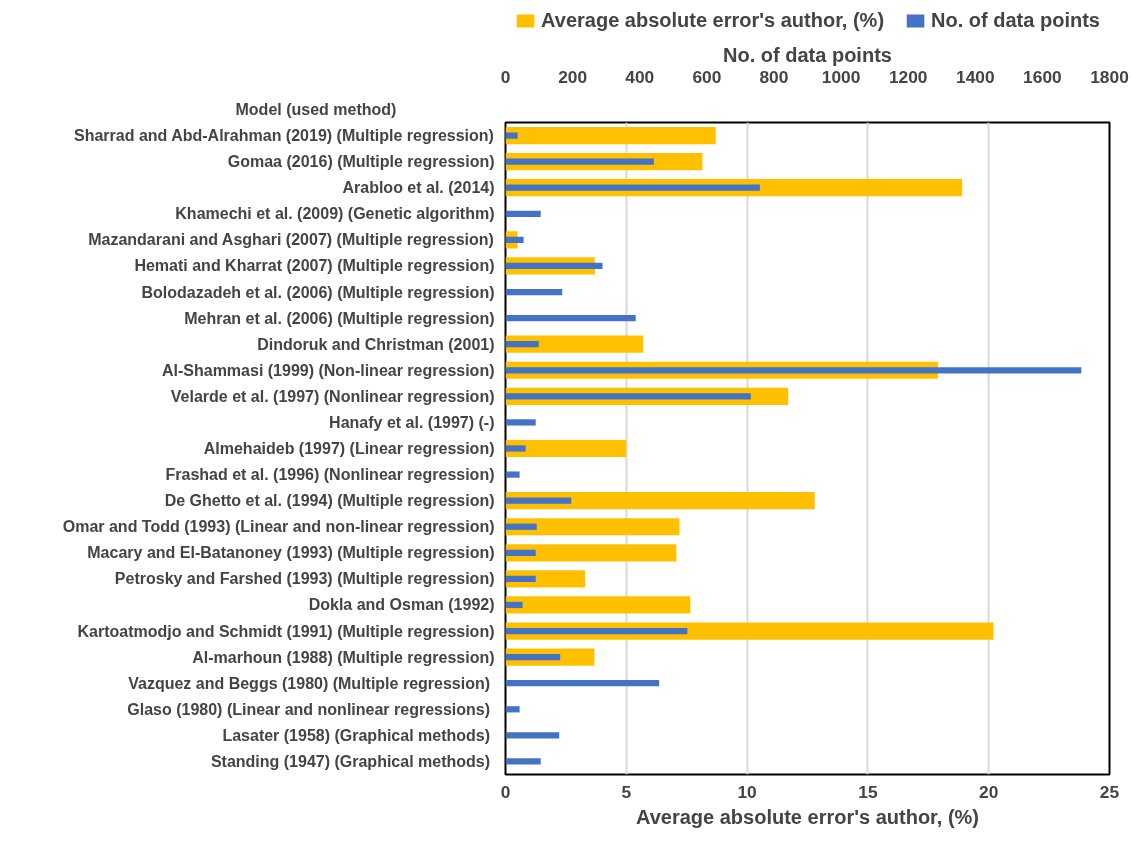 This screenshot has width=1131, height=841. What do you see at coordinates (1109, 791) in the screenshot?
I see `x-tick-label: 25` at bounding box center [1109, 791].